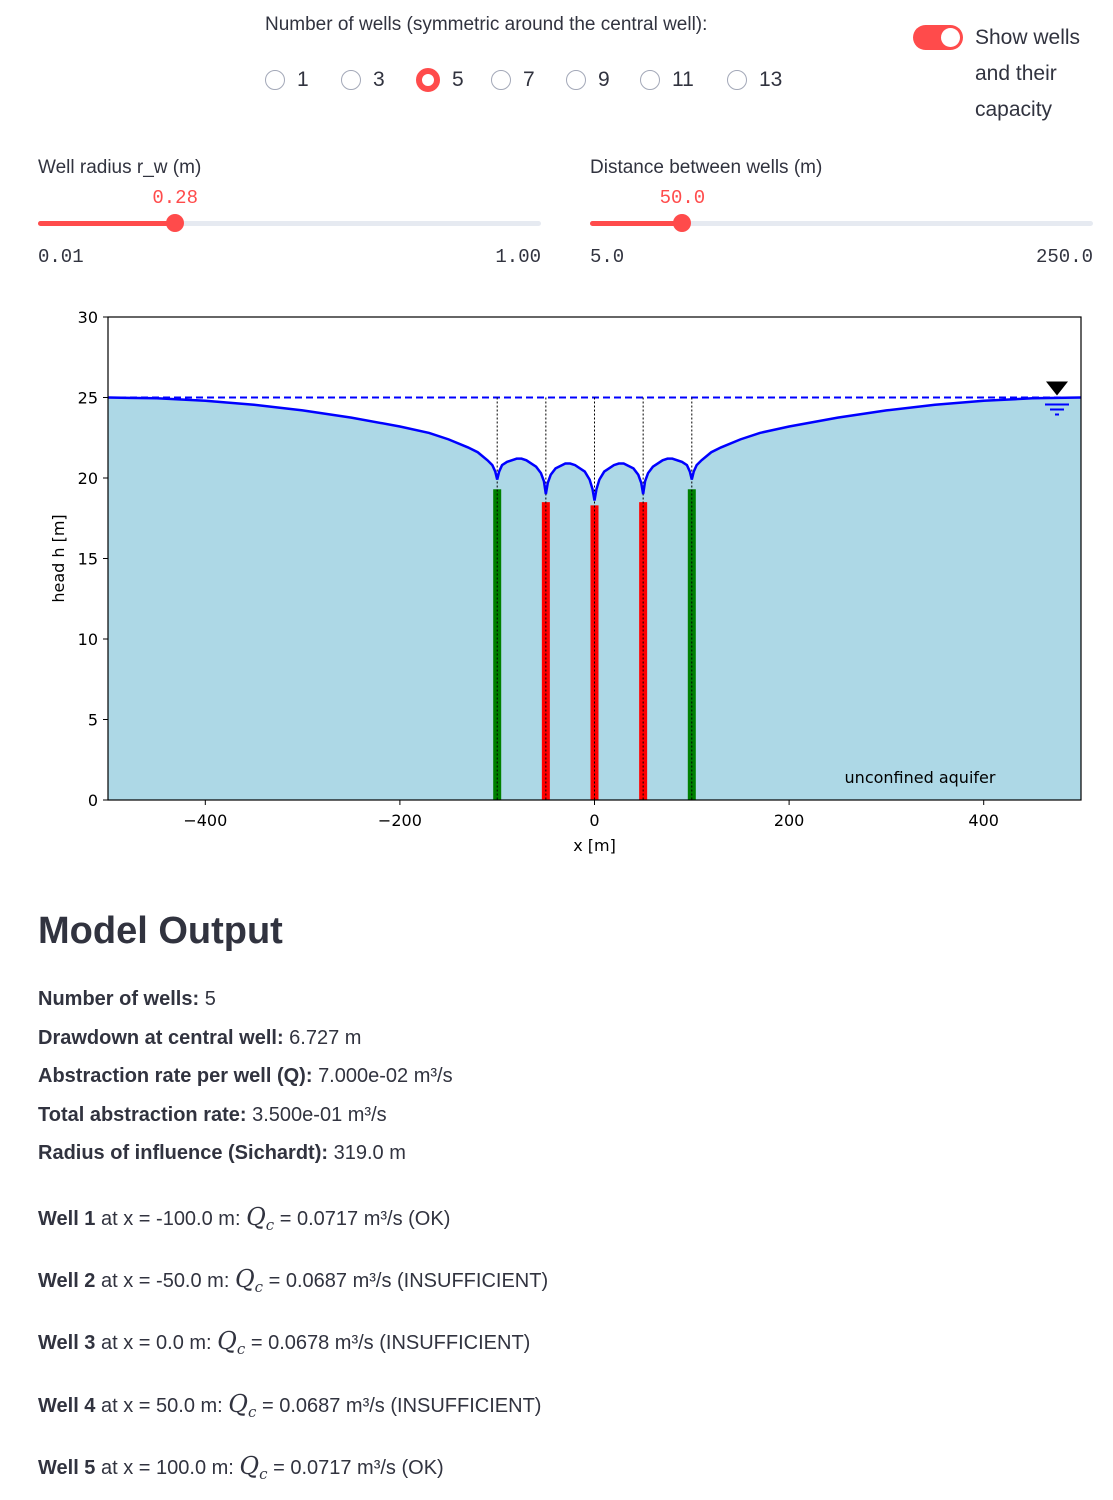  Describe the element at coordinates (513, 80) in the screenshot. I see `radio-option: 7` at that location.